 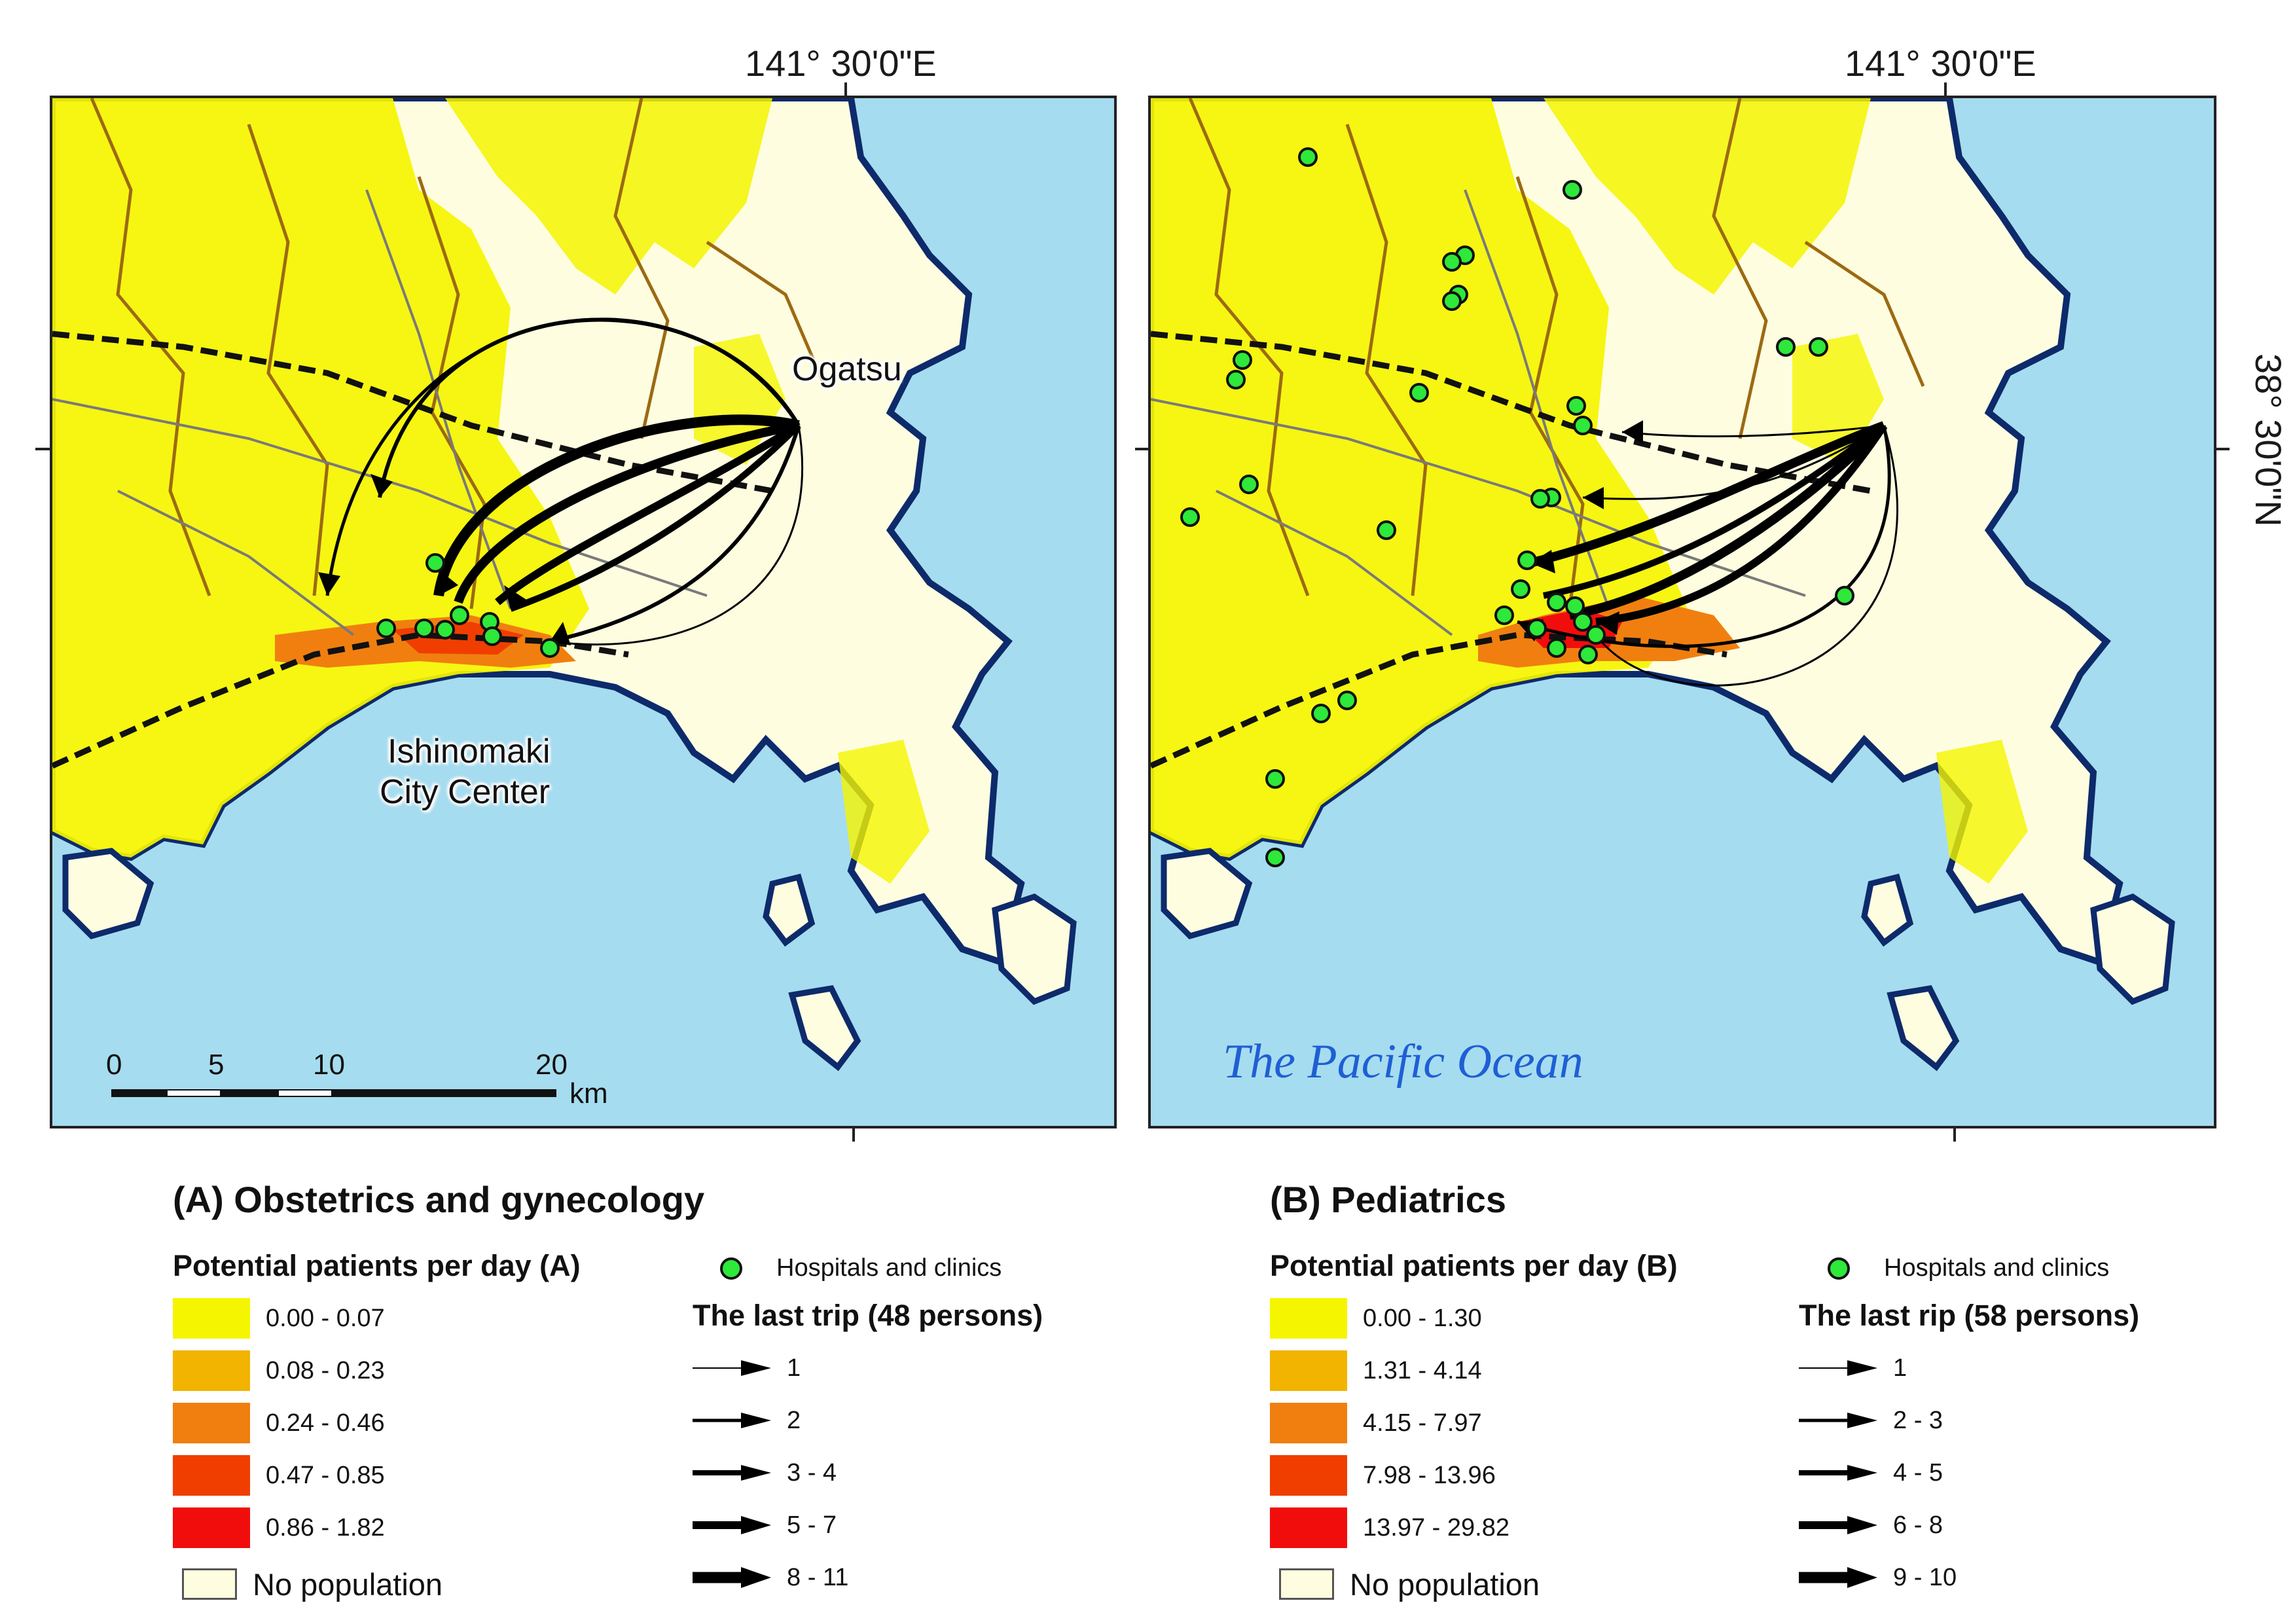 I want to click on legend-a-class-row: 0.08 - 0.23, so click(x=279, y=1370).